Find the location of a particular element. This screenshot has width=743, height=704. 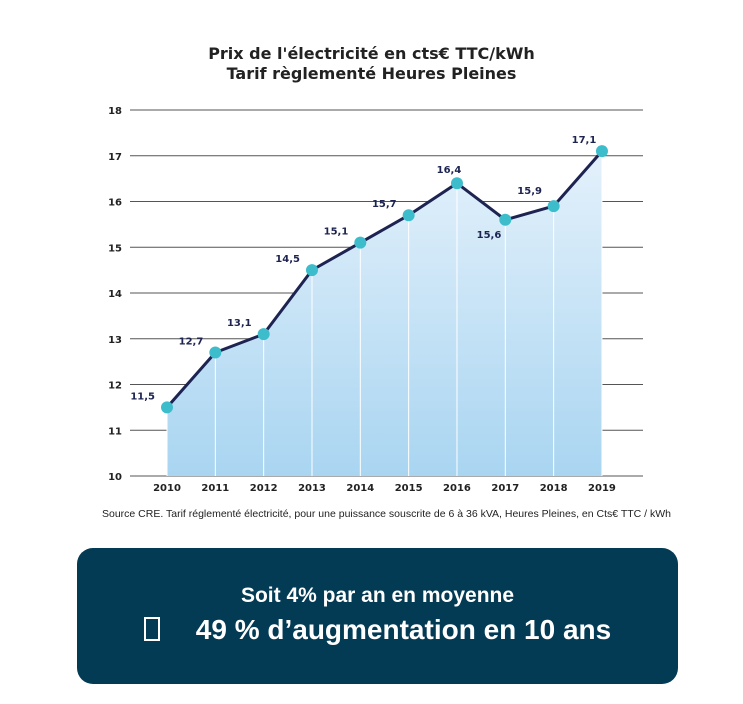

data-label: 15,9 is located at coordinates (529, 191).